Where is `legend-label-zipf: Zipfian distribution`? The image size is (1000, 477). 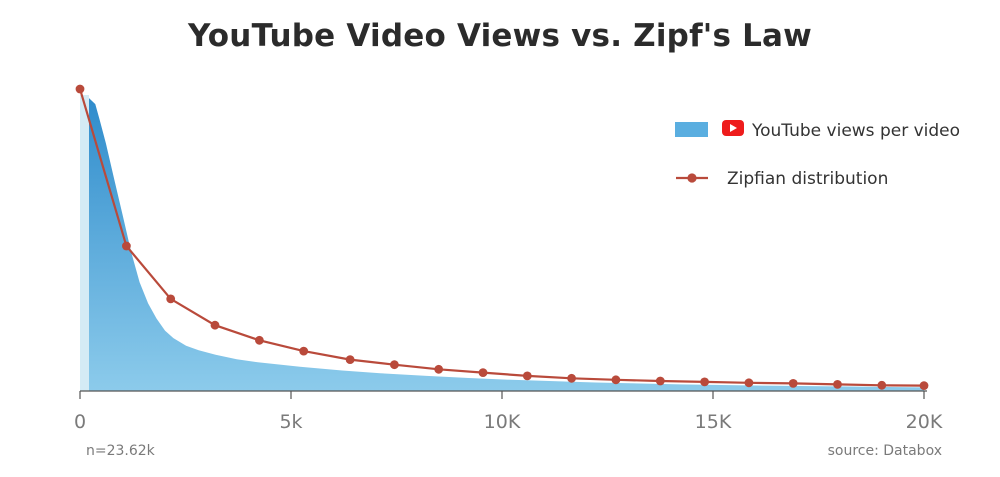
legend-label-zipf: Zipfian distribution is located at coordinates (807, 179).